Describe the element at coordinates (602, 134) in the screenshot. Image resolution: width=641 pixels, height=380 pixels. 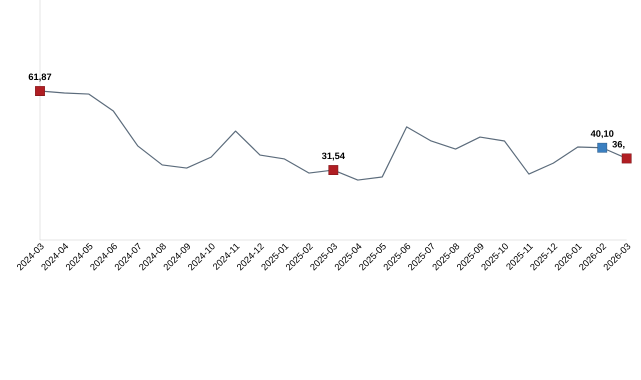
I see `data-label: 40,10` at that location.